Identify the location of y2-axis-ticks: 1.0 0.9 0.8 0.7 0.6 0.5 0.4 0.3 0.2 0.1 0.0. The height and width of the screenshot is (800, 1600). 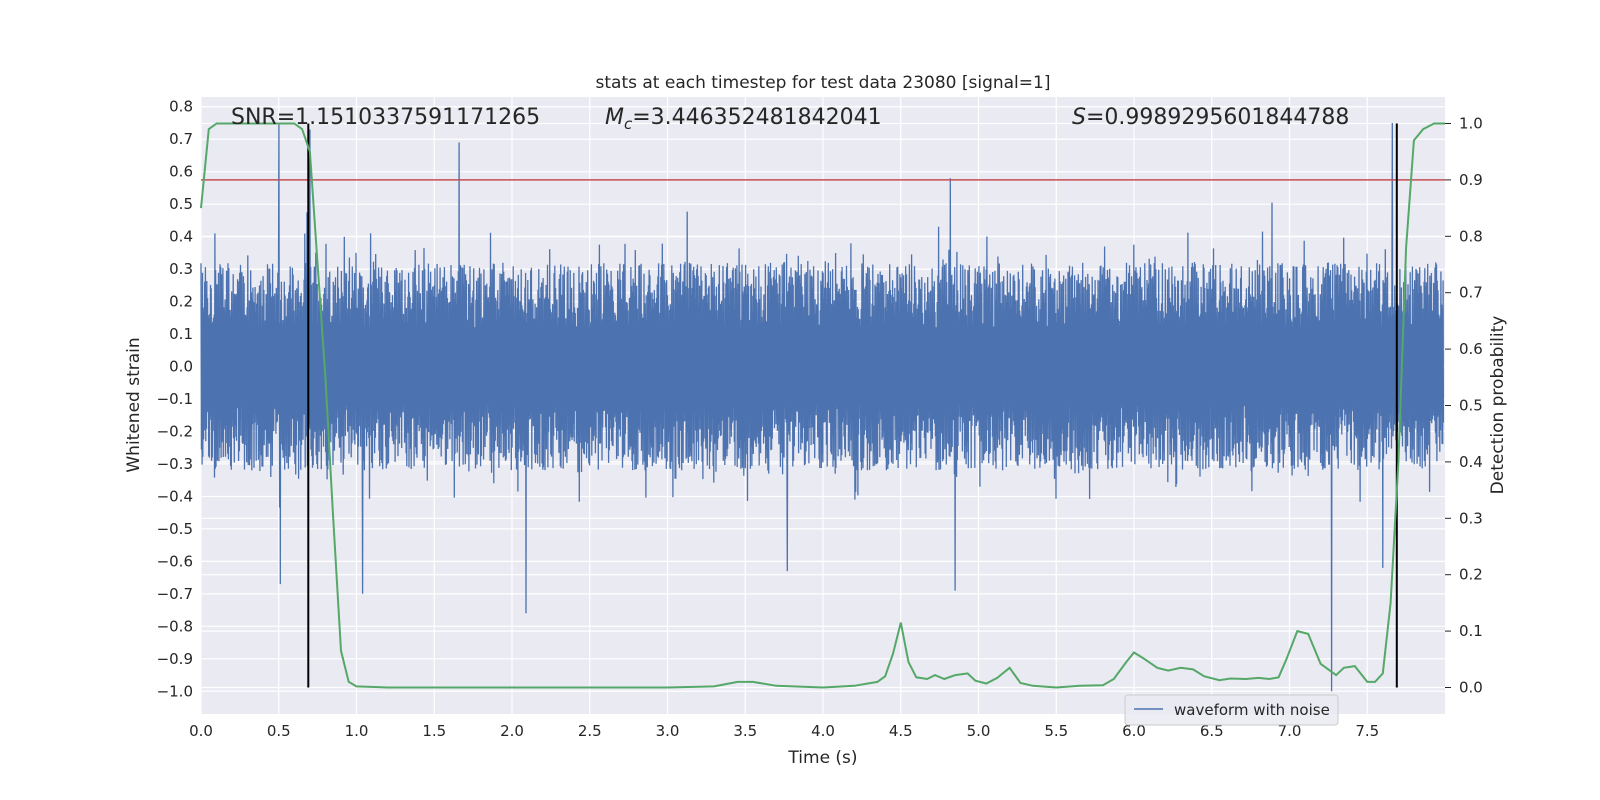
(1464, 405).